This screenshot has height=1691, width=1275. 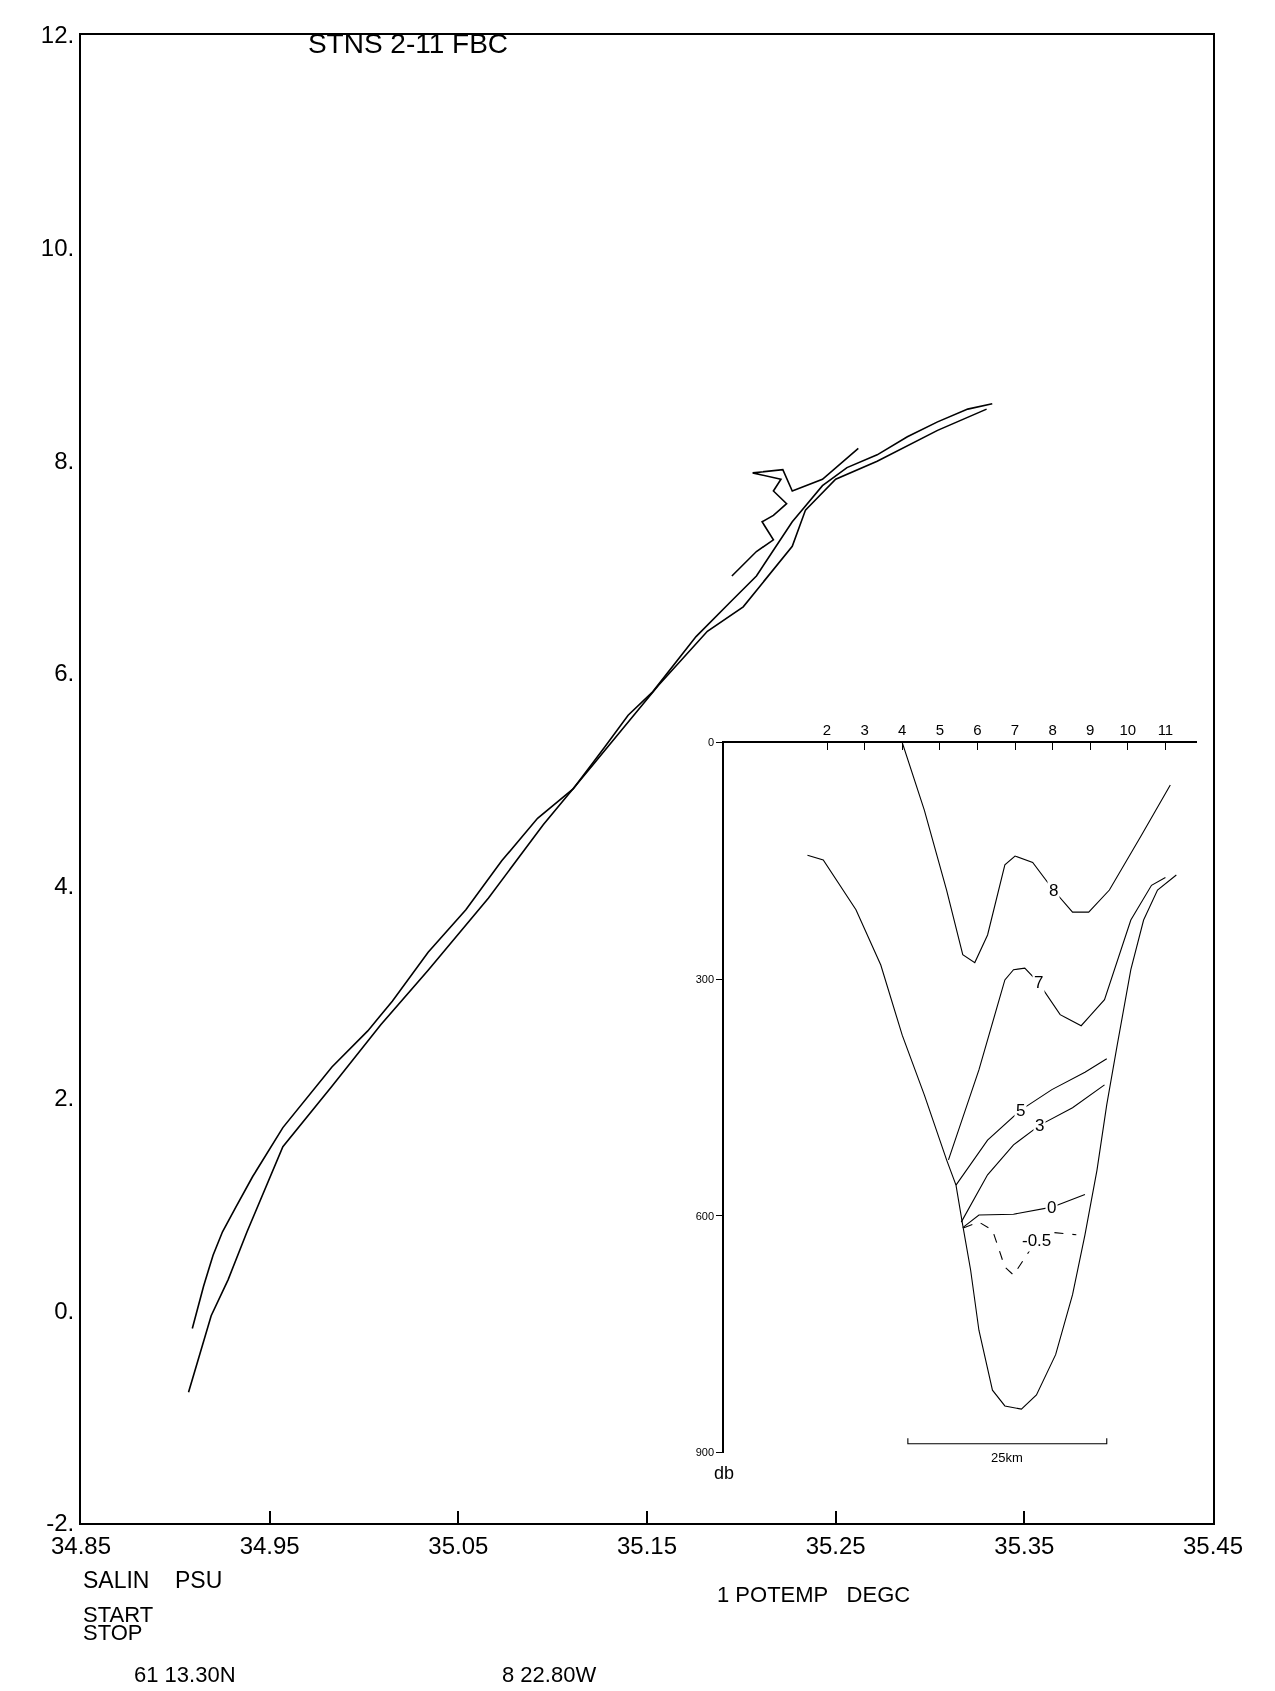 What do you see at coordinates (57, 35) in the screenshot?
I see `y-tick-label: 12.` at bounding box center [57, 35].